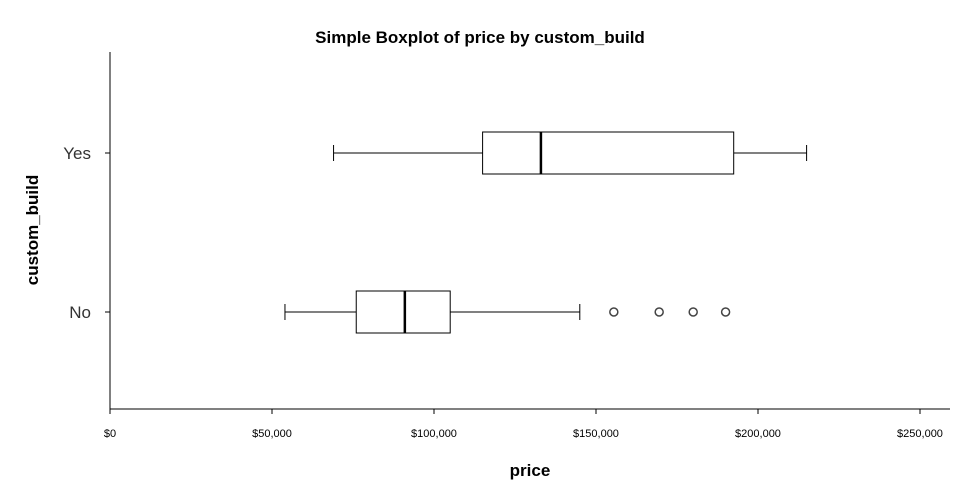  I want to click on x-tick-label: $150,000, so click(596, 434).